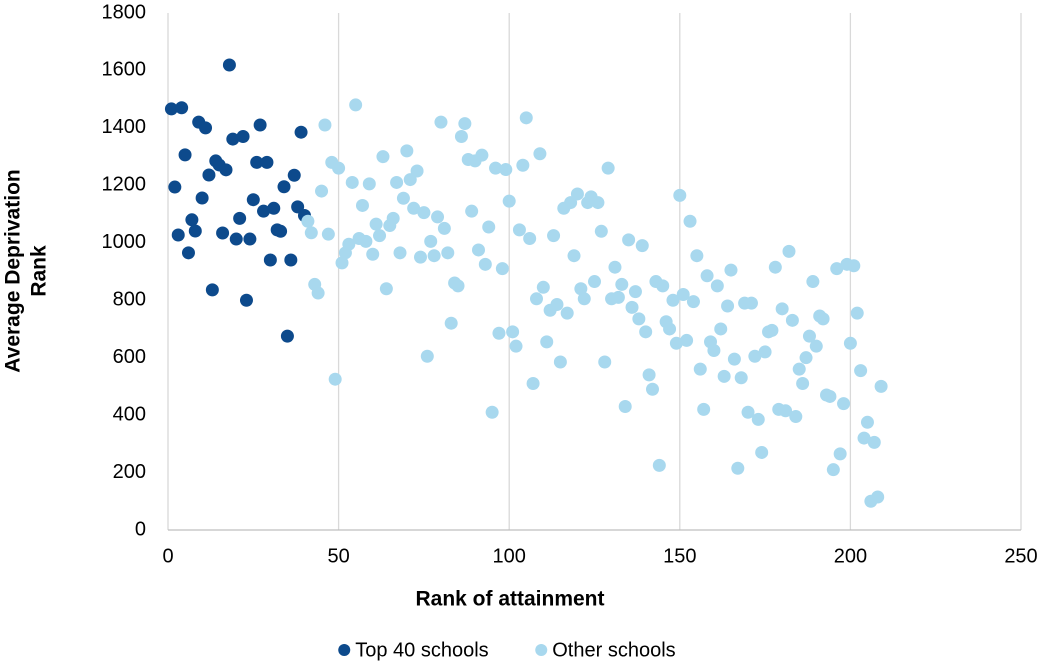 Image resolution: width=1043 pixels, height=669 pixels. Describe the element at coordinates (124, 185) in the screenshot. I see `y-tick-label: 1200` at that location.